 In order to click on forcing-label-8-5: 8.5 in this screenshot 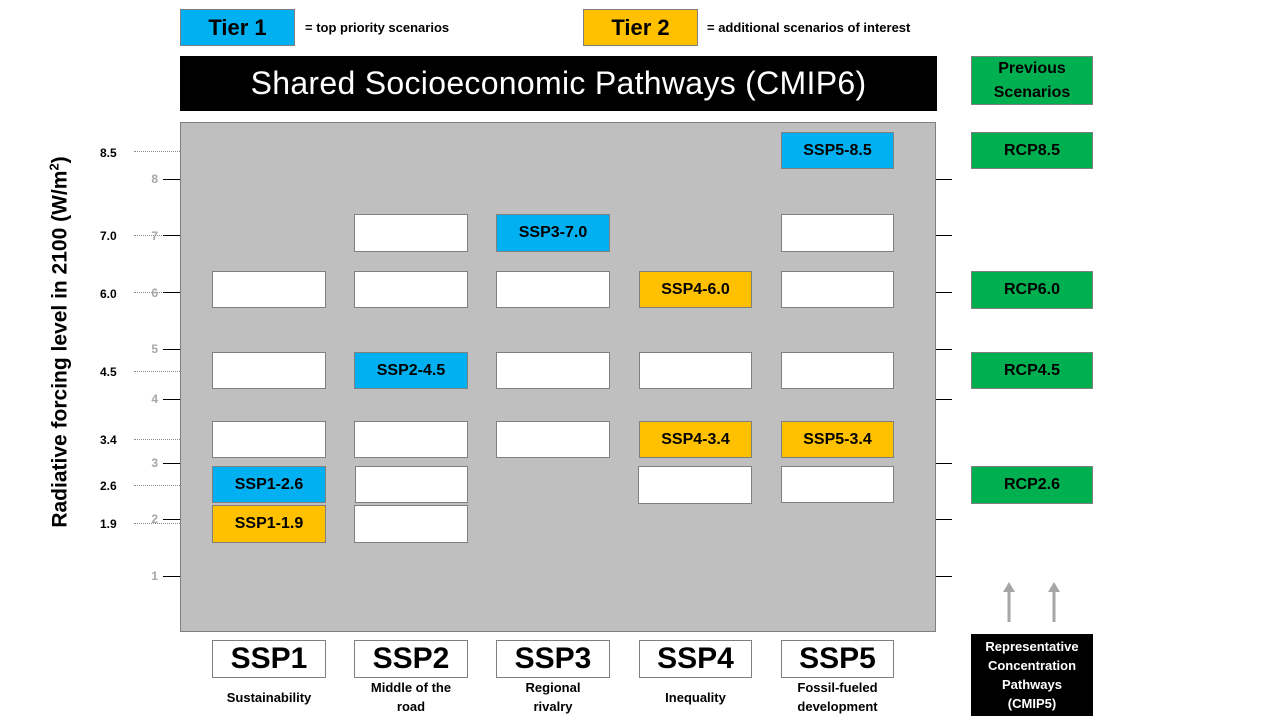, I will do `click(108, 153)`.